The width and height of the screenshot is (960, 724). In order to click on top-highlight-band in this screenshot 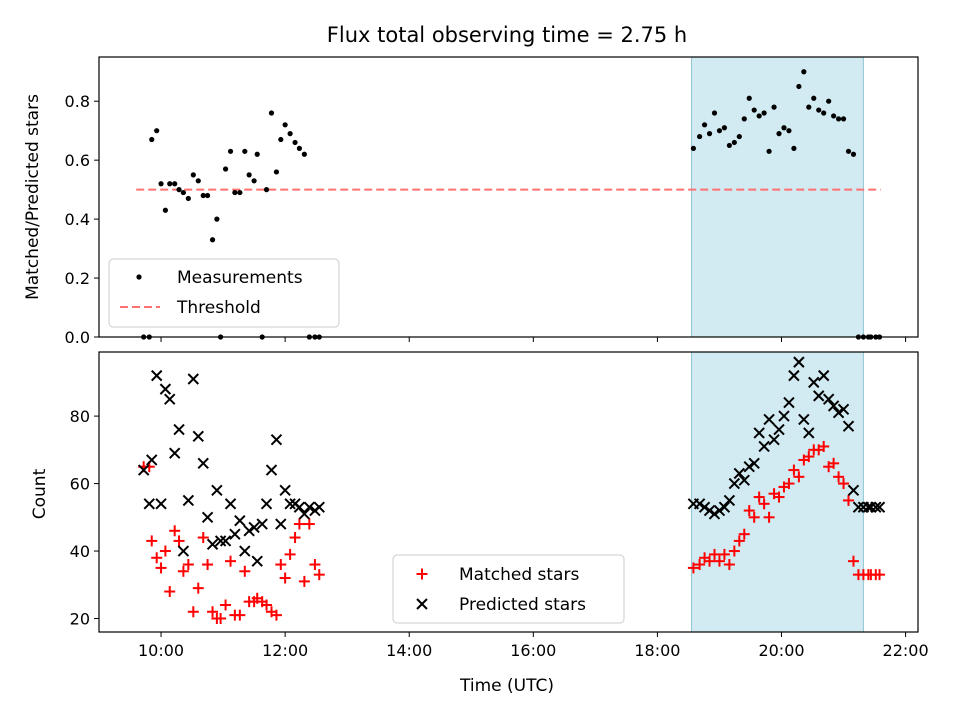, I will do `click(777, 197)`.